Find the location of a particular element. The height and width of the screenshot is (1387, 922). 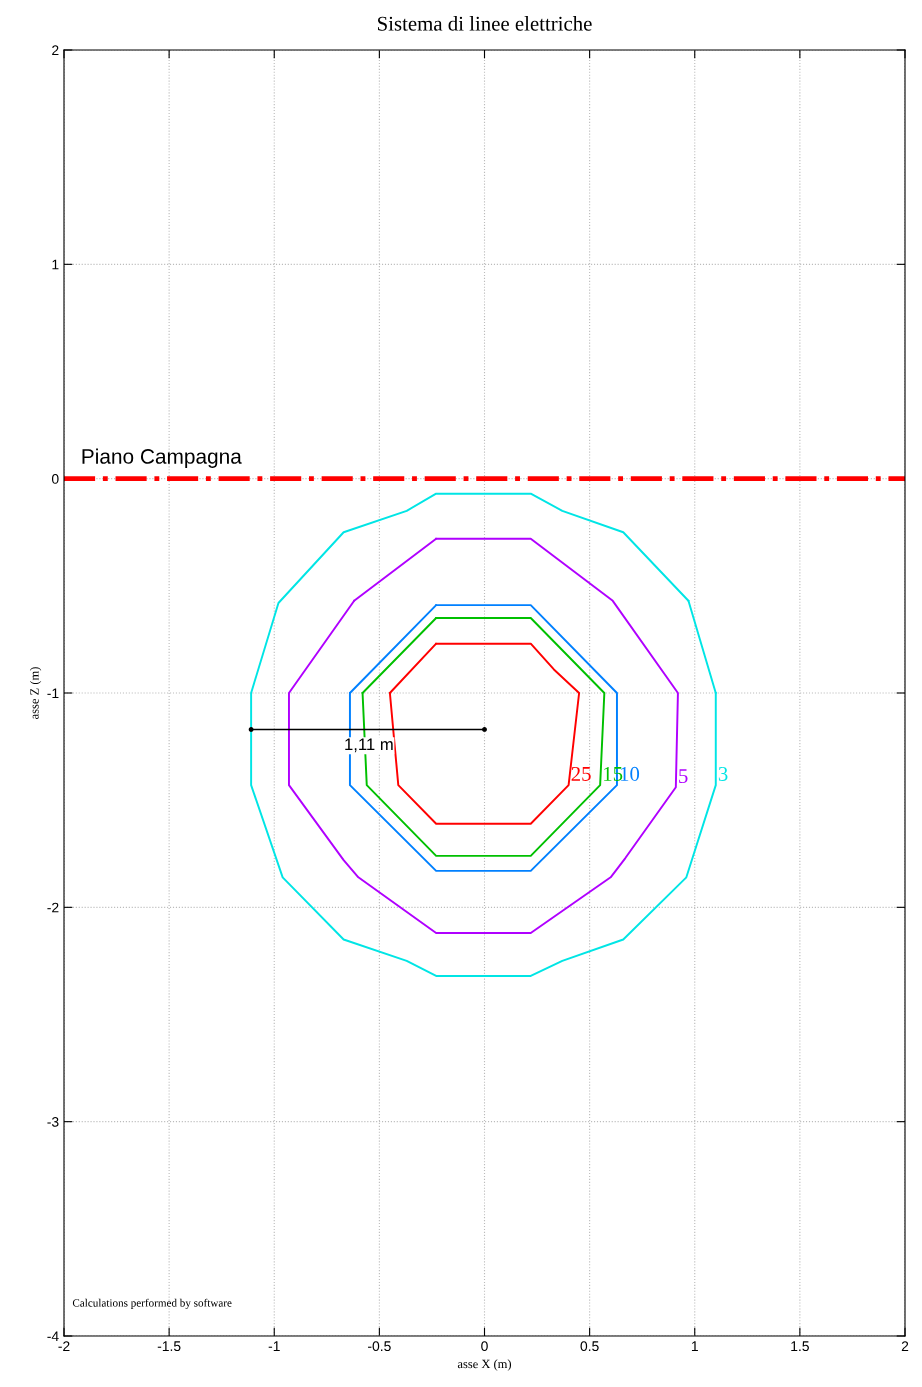

x-tick-label: 0 is located at coordinates (484, 1346).